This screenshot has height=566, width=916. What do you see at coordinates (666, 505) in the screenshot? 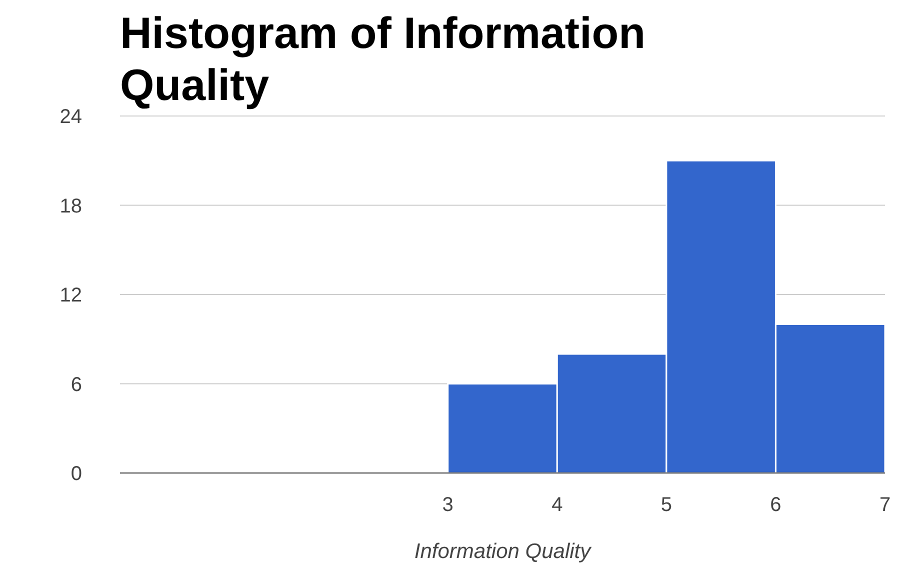
I see `x-tick-label: 5` at bounding box center [666, 505].